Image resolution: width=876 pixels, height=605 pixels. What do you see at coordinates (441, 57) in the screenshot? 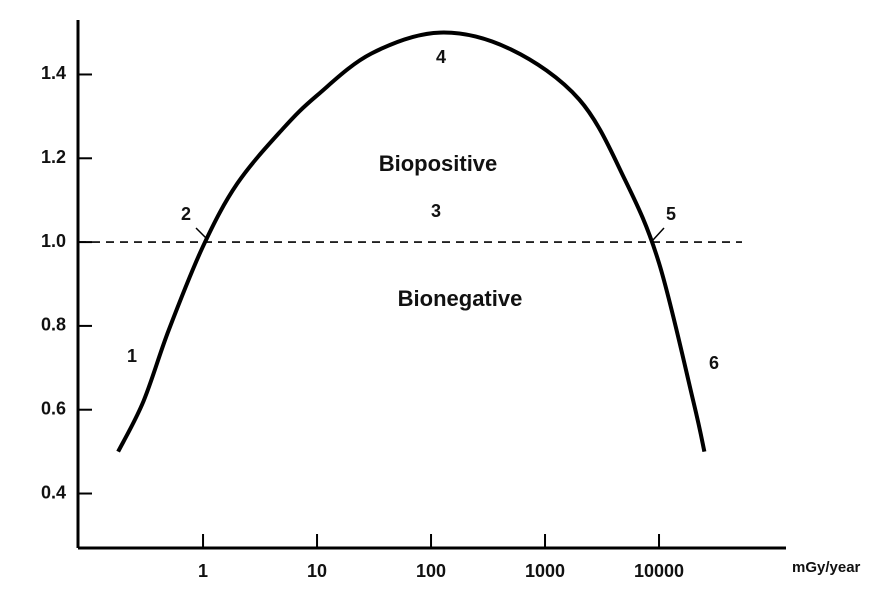
I see `annotation: 4` at bounding box center [441, 57].